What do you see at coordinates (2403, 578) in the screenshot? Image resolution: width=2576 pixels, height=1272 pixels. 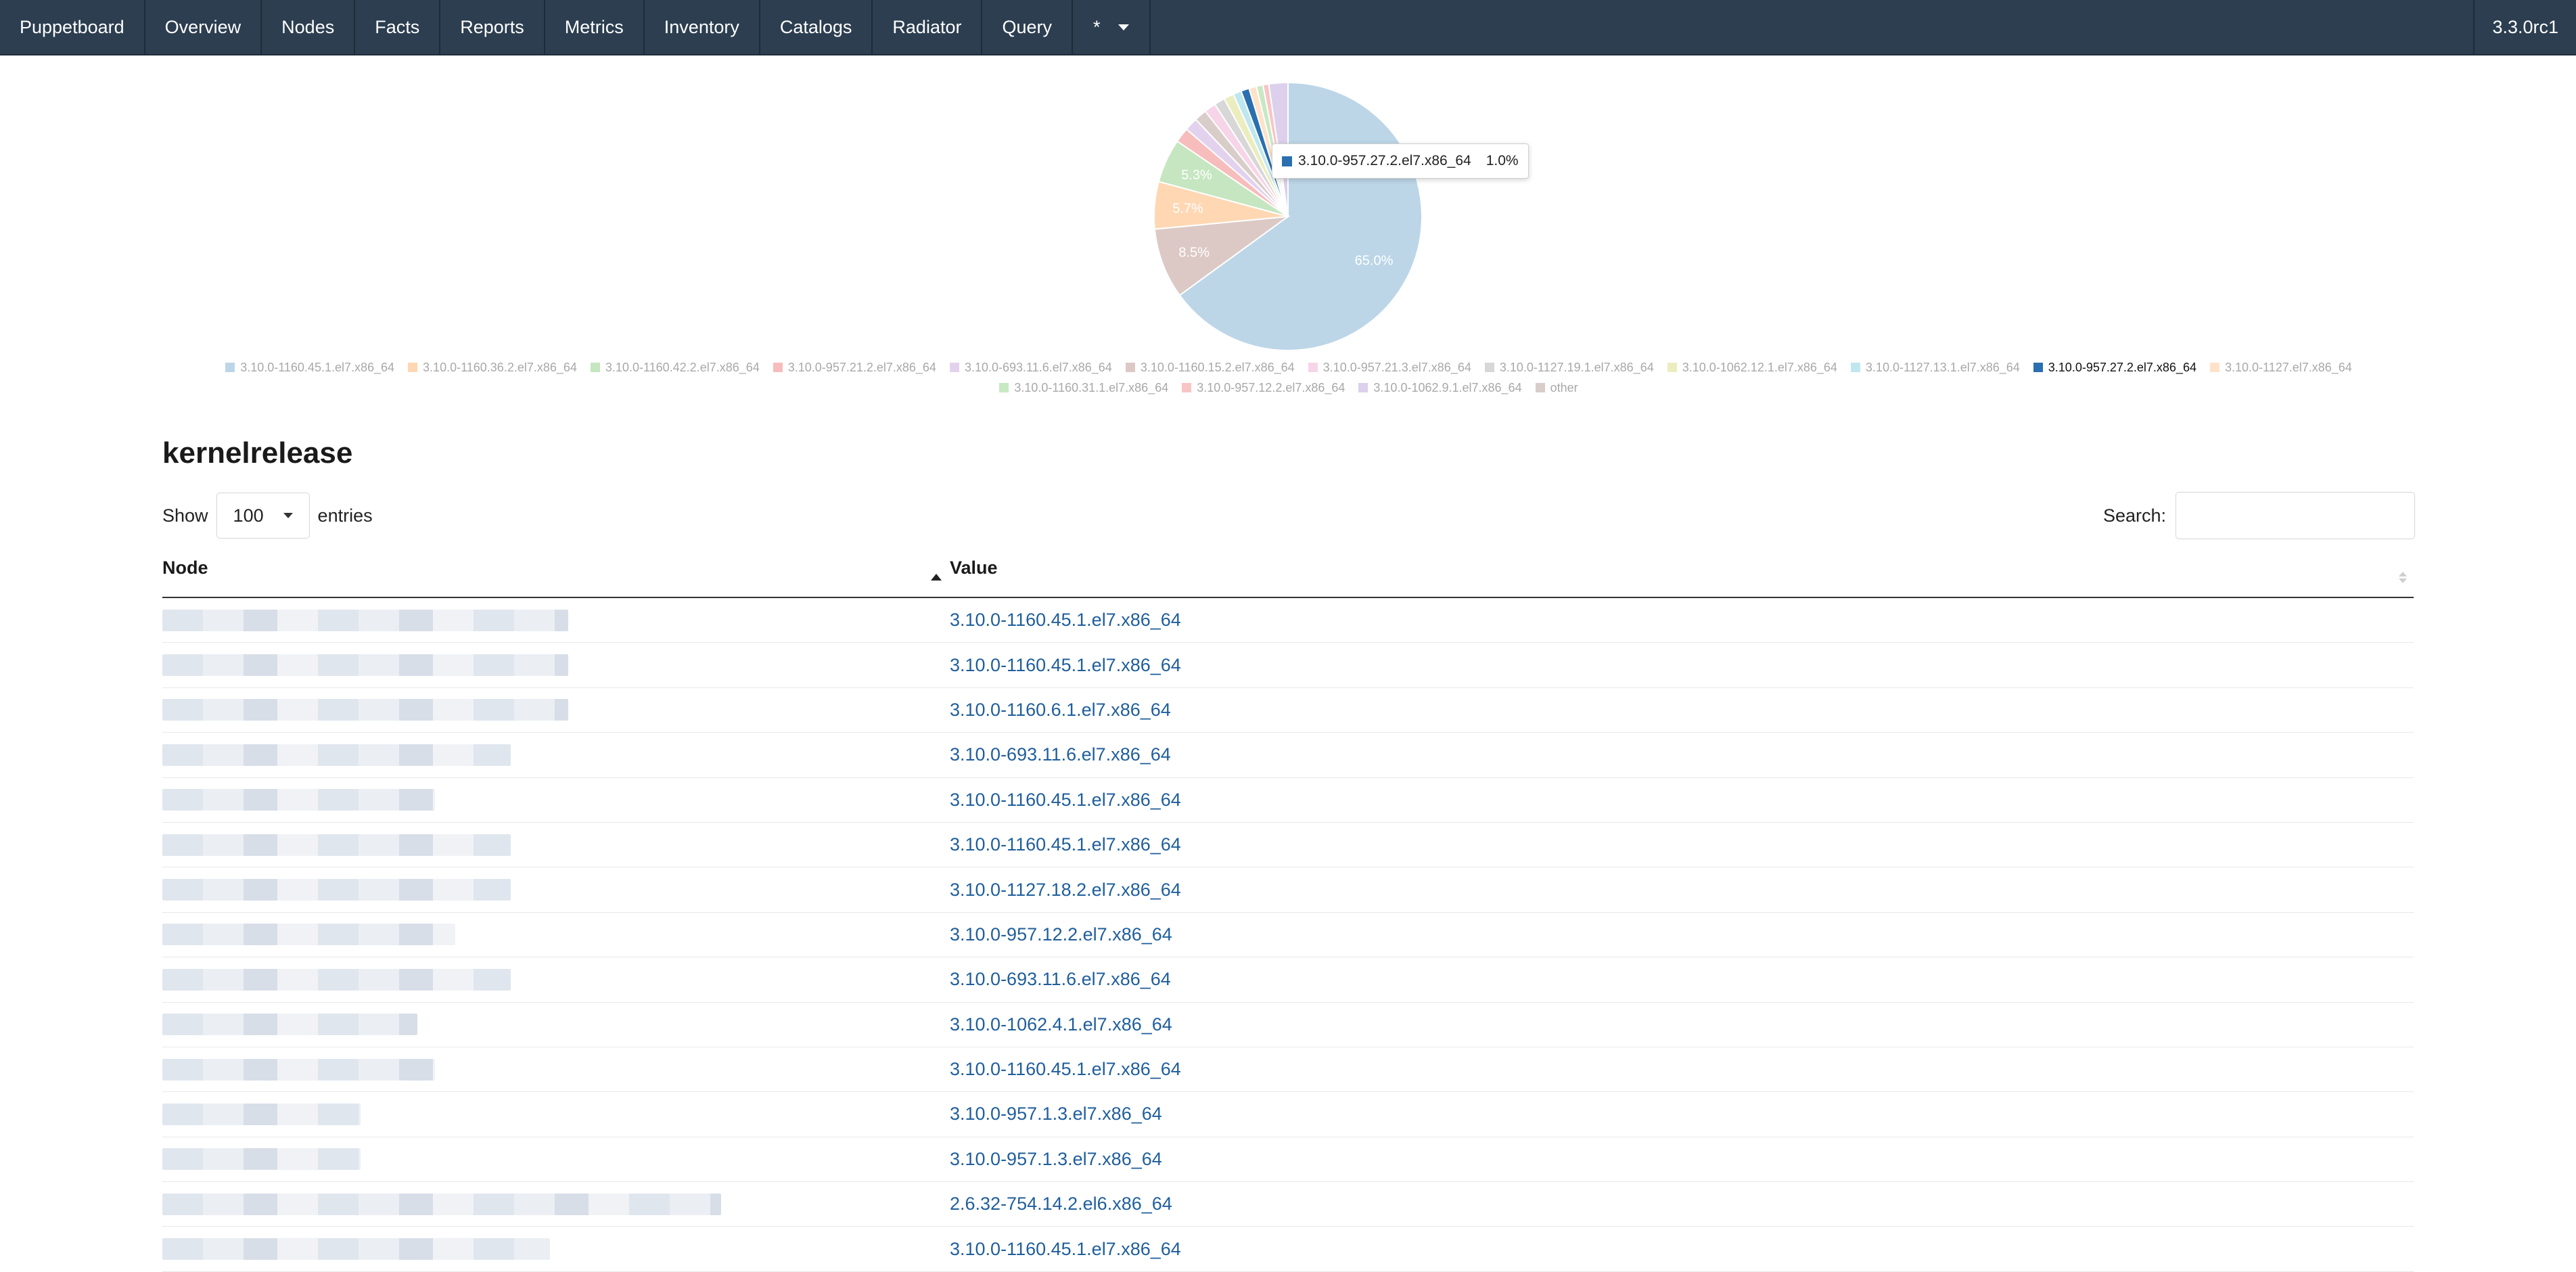 I see `sort-both-icon` at bounding box center [2403, 578].